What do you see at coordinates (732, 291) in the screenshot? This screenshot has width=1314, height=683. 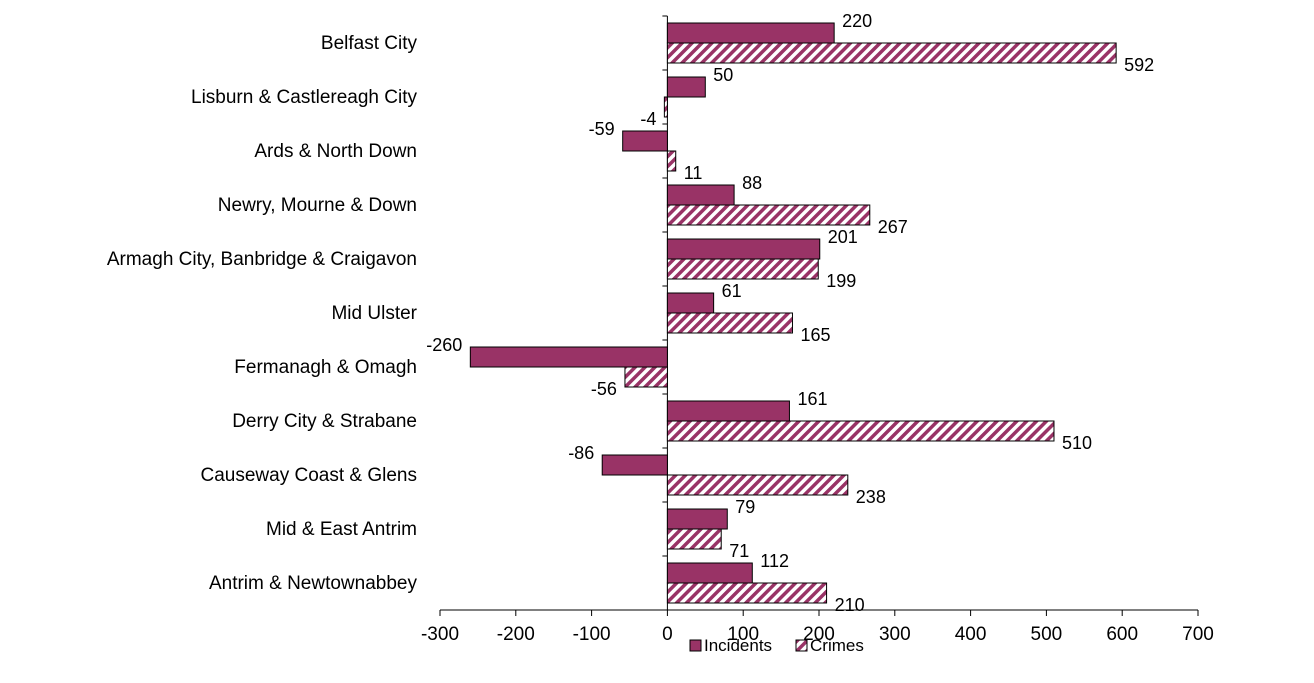 I see `data-label: 61` at bounding box center [732, 291].